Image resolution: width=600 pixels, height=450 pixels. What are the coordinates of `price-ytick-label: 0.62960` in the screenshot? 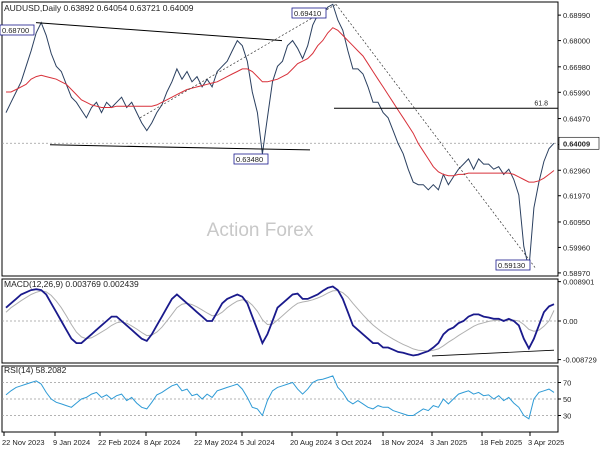 It's located at (576, 170).